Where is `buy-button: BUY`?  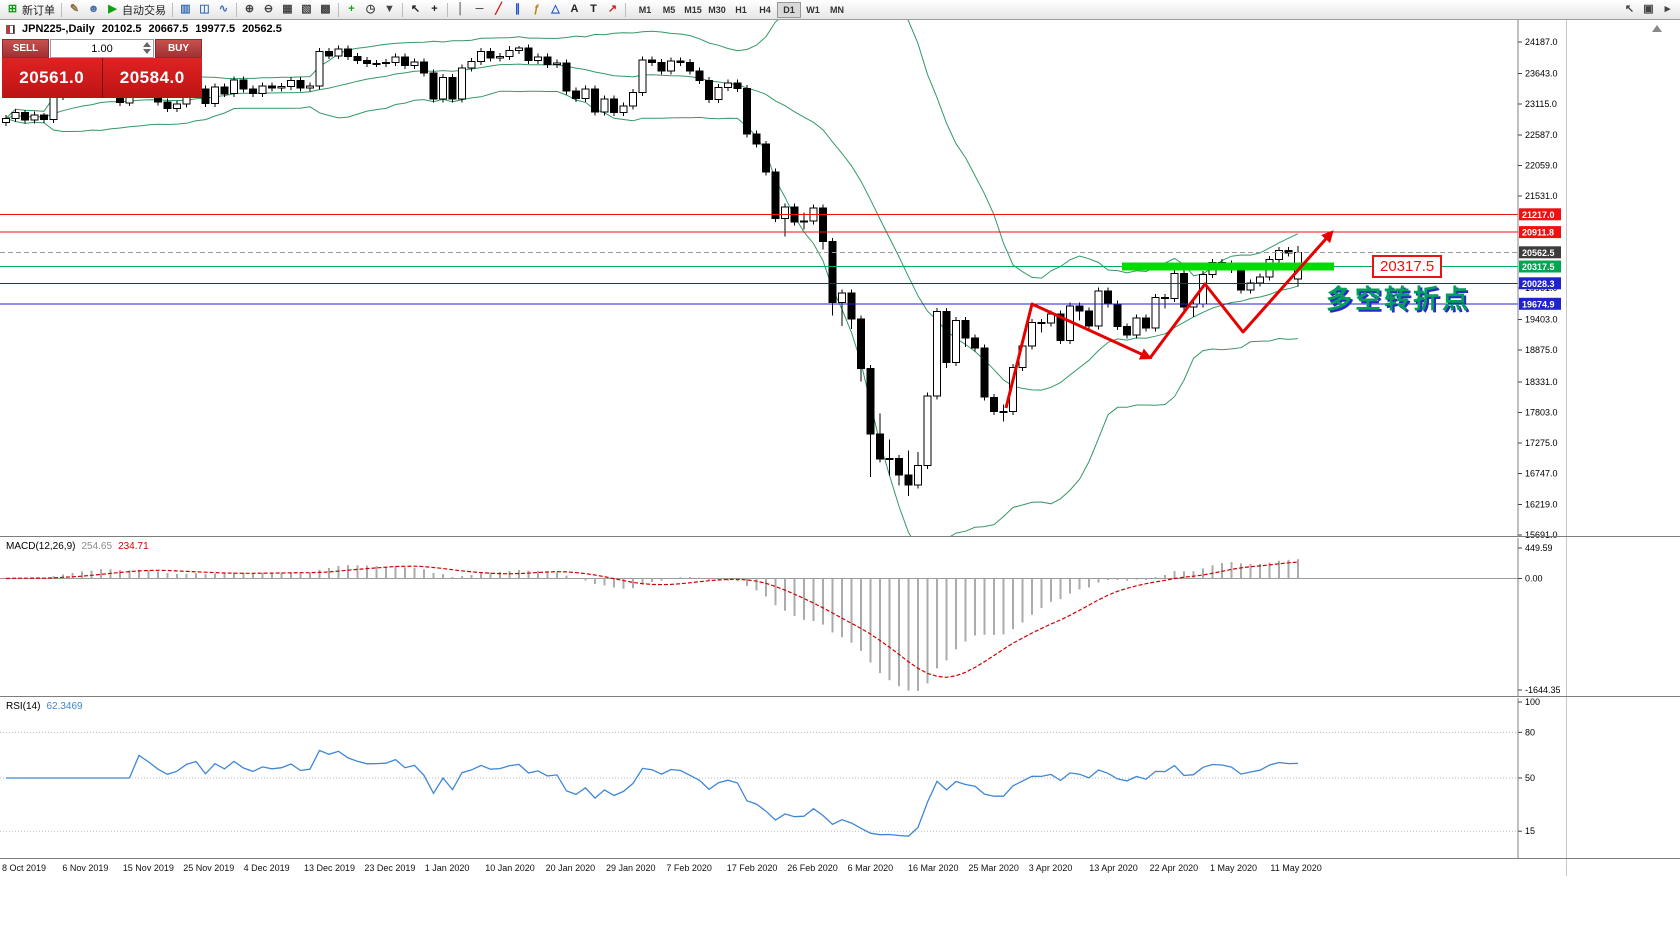 buy-button: BUY is located at coordinates (178, 48).